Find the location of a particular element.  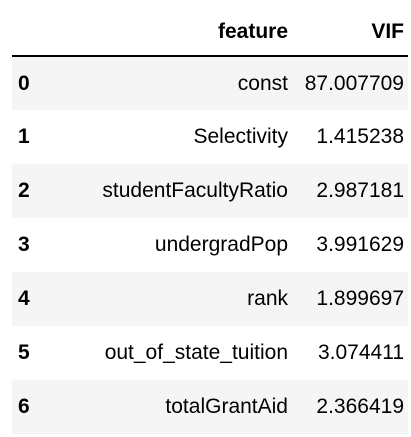

table-row: 5 out_of_state_tuition 3.074411 is located at coordinates (210, 353).